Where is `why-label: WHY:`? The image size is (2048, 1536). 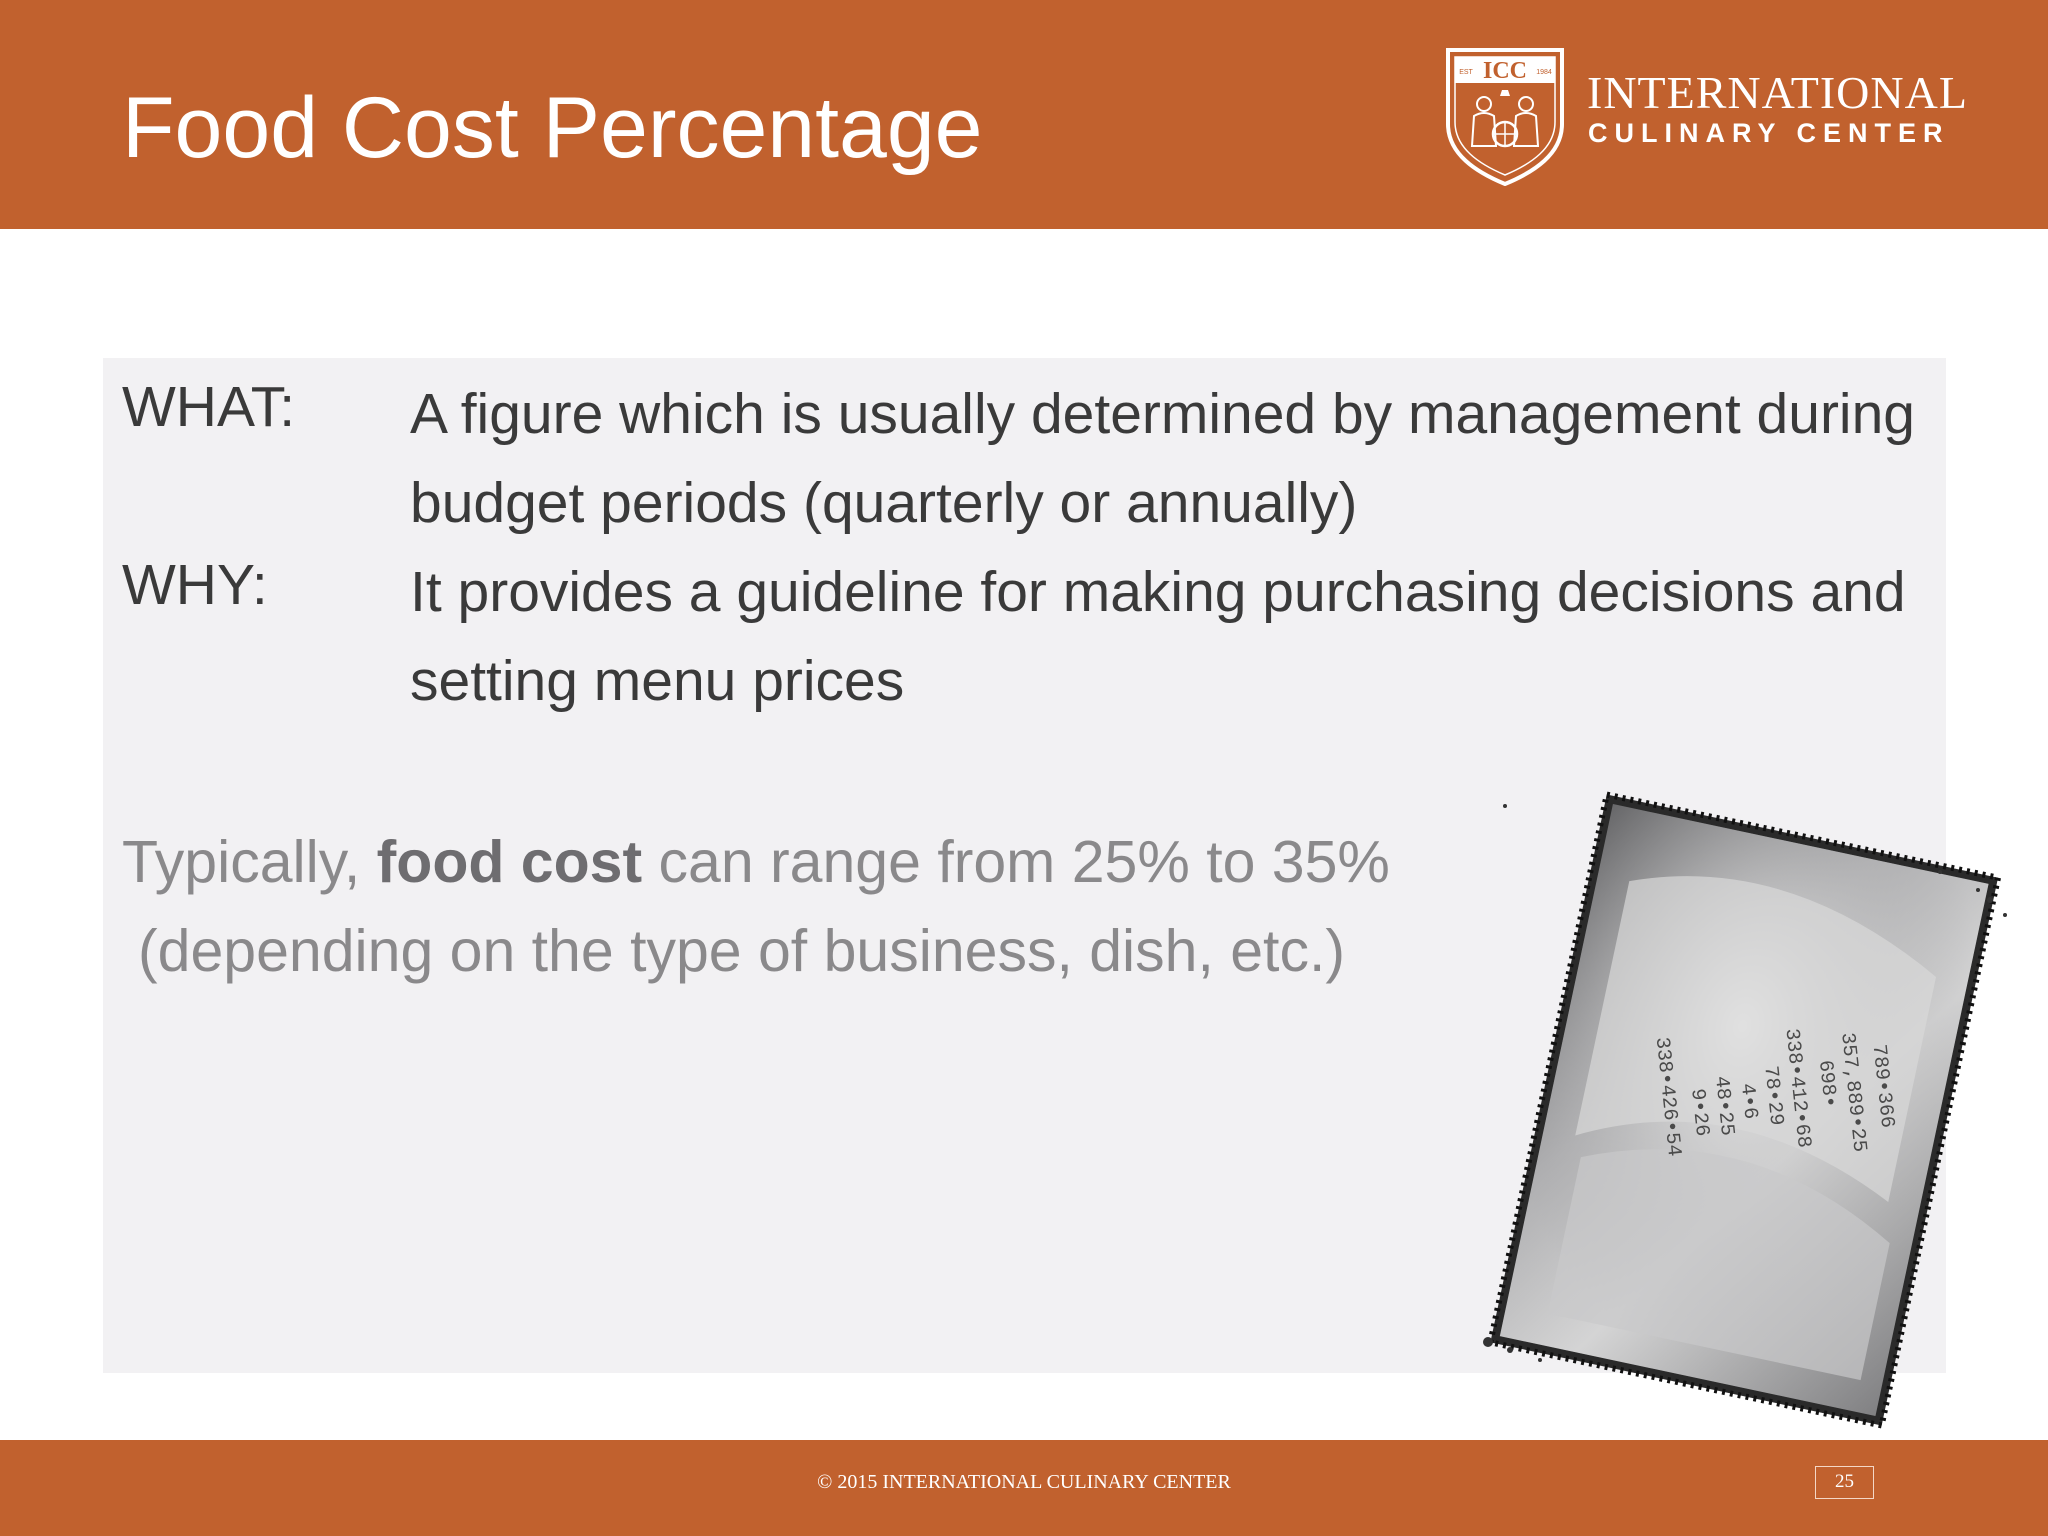 why-label: WHY: is located at coordinates (195, 585).